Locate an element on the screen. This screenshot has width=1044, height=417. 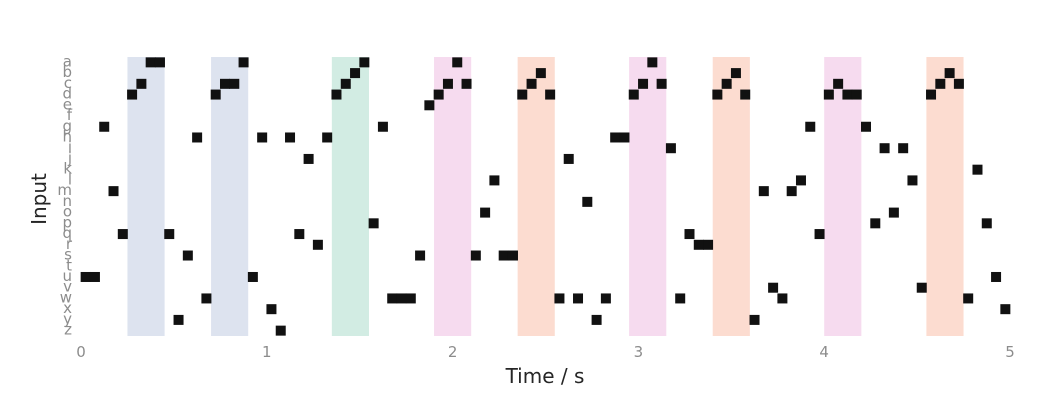
x-tick-label: 1 is located at coordinates (267, 352).